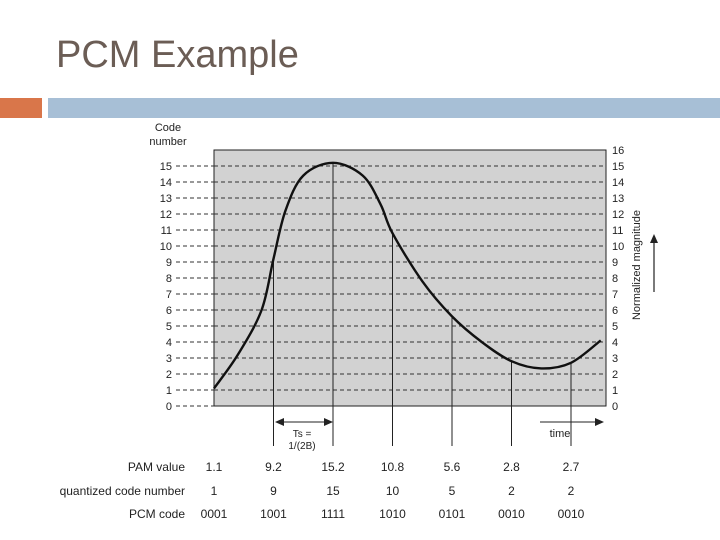 The image size is (720, 540). Describe the element at coordinates (157, 514) in the screenshot. I see `pcm-row-label: PCM code` at that location.